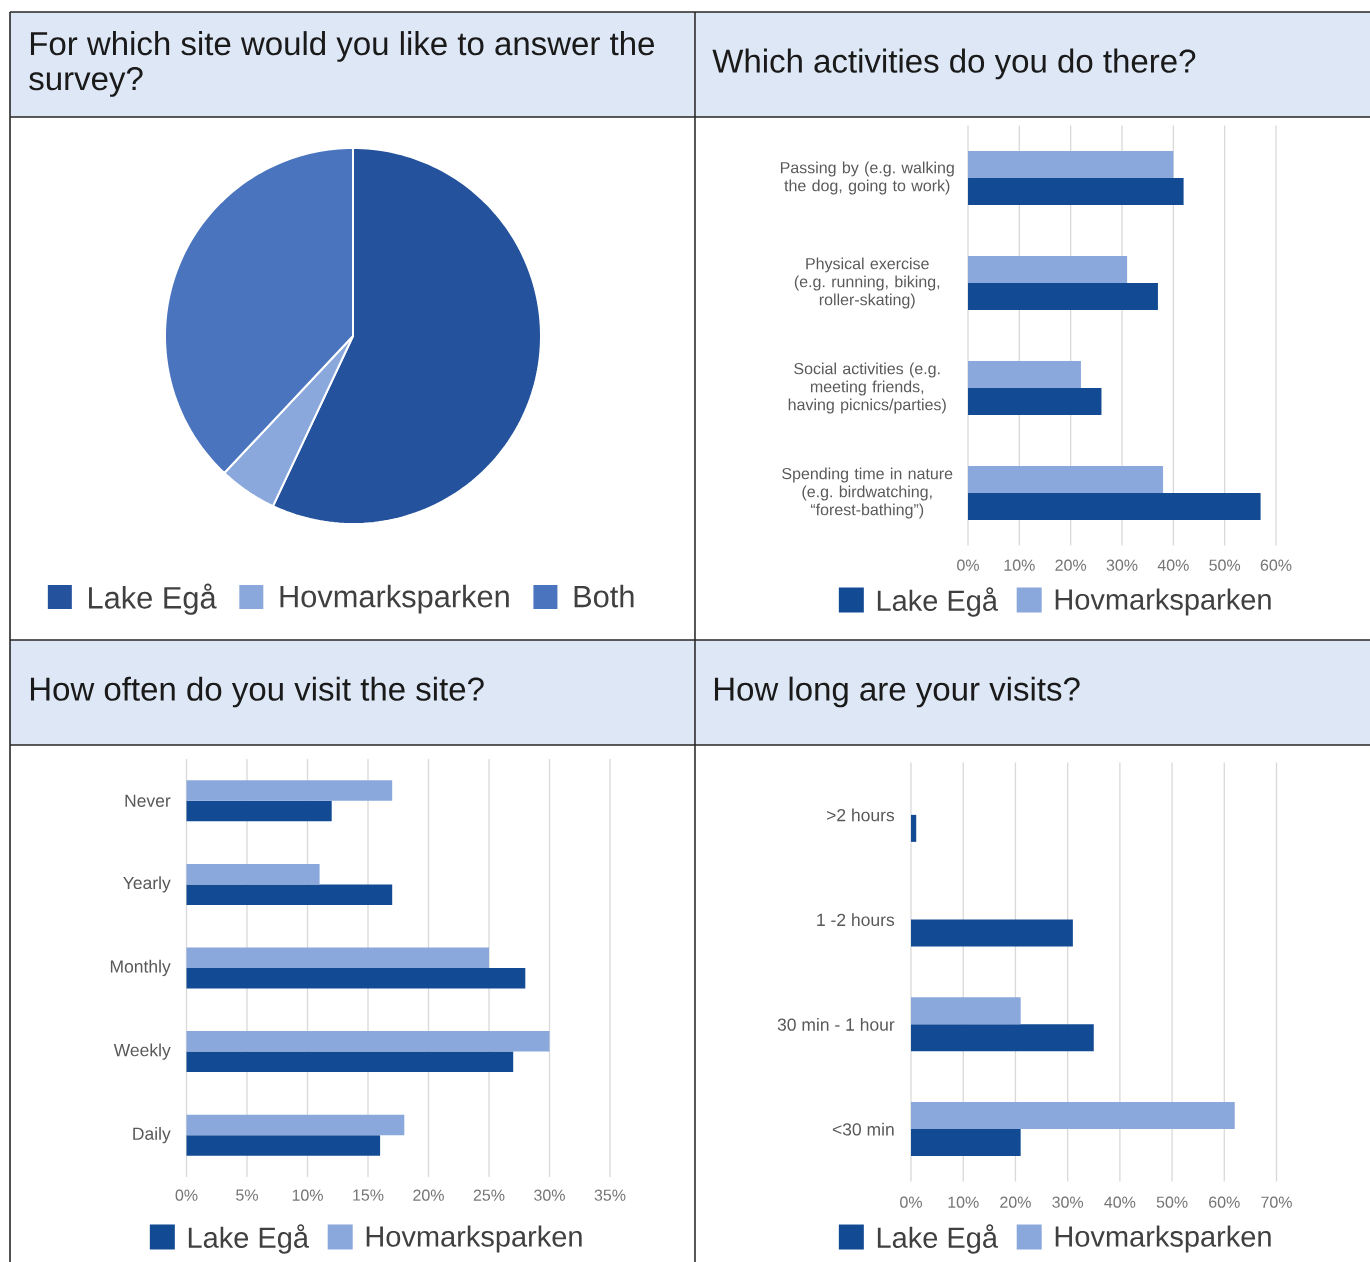  What do you see at coordinates (867, 388) in the screenshot?
I see `y-tick-label: Social activities (e.g. meeting friends, having picnics/parties)` at bounding box center [867, 388].